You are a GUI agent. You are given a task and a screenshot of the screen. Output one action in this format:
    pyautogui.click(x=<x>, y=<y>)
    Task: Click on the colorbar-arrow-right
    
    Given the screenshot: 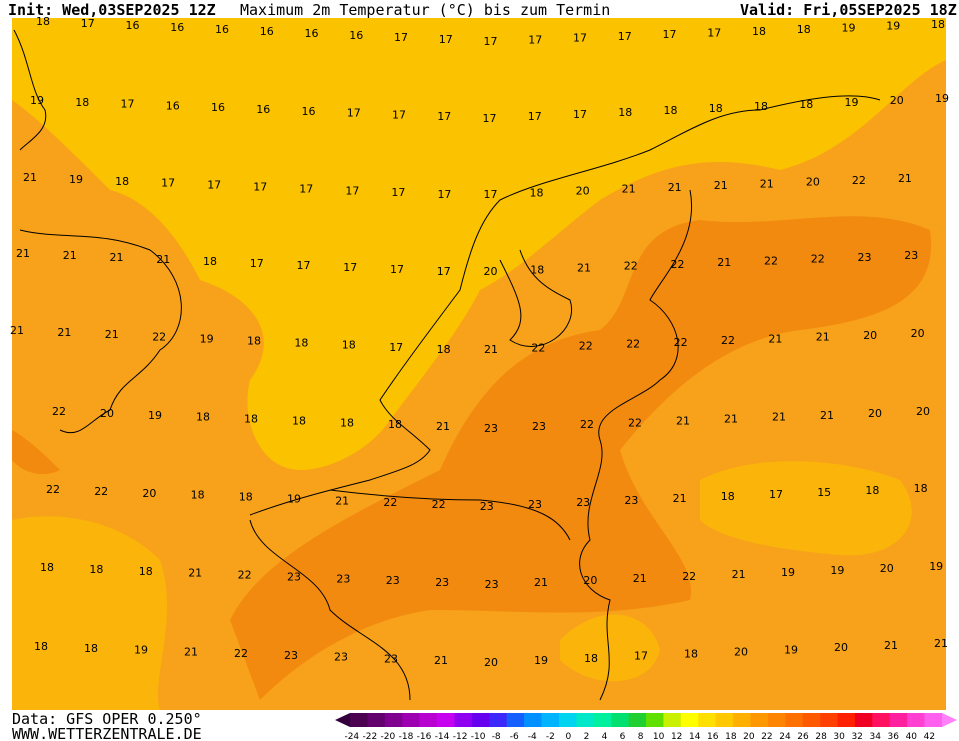 What is the action you would take?
    pyautogui.click(x=949, y=720)
    